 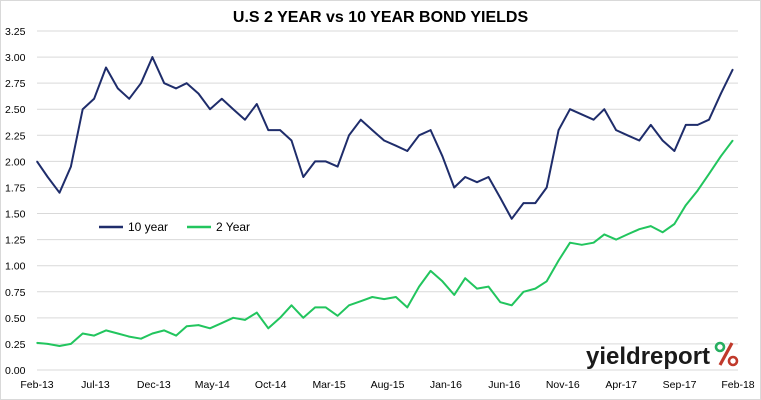 I want to click on logo-brand-text: yieldreport, so click(x=648, y=356).